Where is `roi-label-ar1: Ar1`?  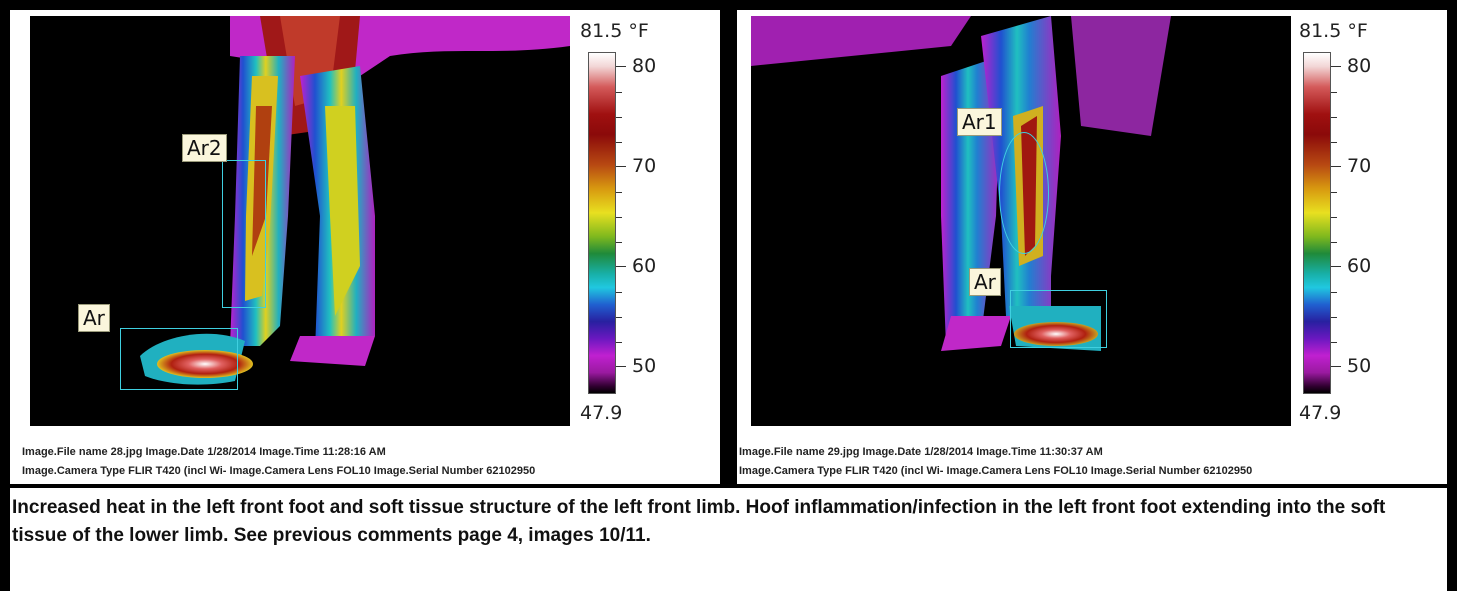 roi-label-ar1: Ar1 is located at coordinates (979, 122).